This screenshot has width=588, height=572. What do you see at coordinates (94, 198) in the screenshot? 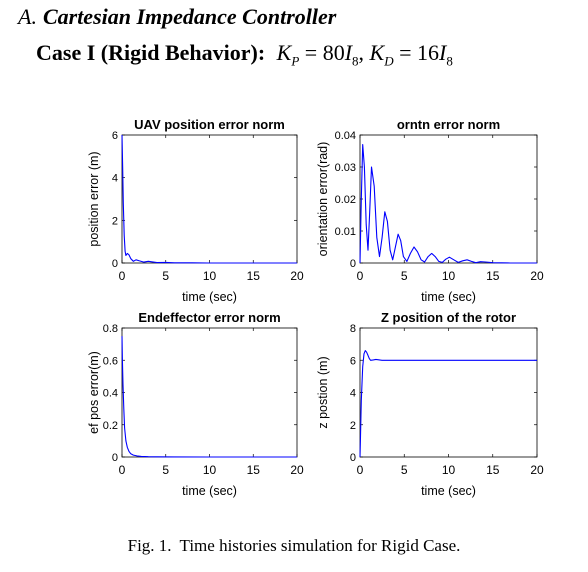
I see `y-axis-label: position error (m)` at bounding box center [94, 198].